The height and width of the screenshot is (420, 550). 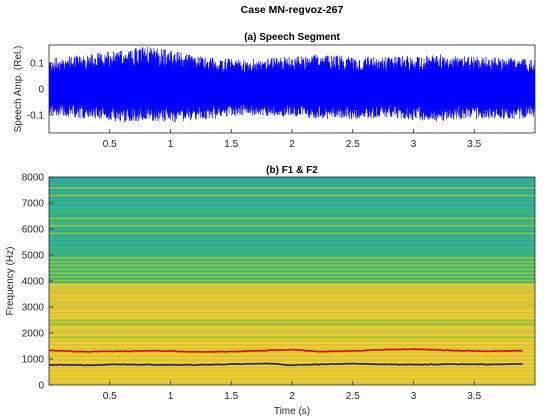 I want to click on panel-b-ytick-label: 3000, so click(x=33, y=308).